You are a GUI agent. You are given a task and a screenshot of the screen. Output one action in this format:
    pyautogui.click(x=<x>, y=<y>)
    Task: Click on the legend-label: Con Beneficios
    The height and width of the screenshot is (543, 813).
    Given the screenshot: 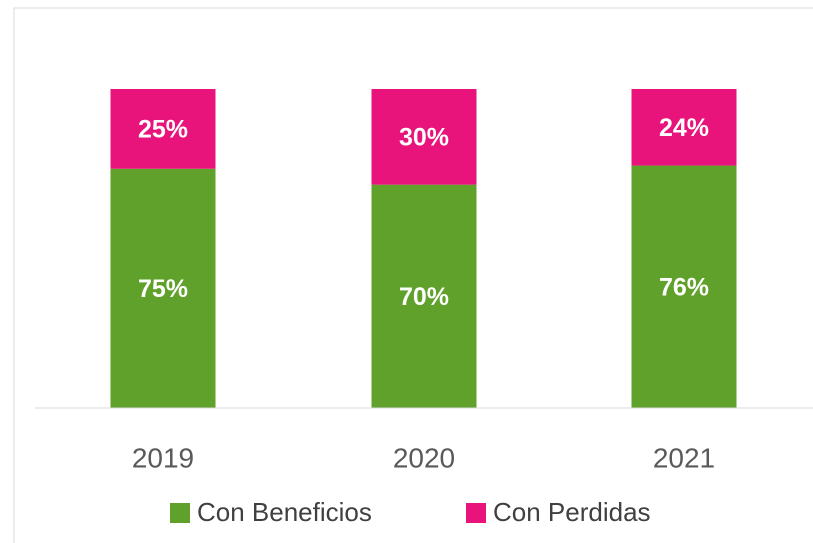 What is the action you would take?
    pyautogui.click(x=284, y=512)
    